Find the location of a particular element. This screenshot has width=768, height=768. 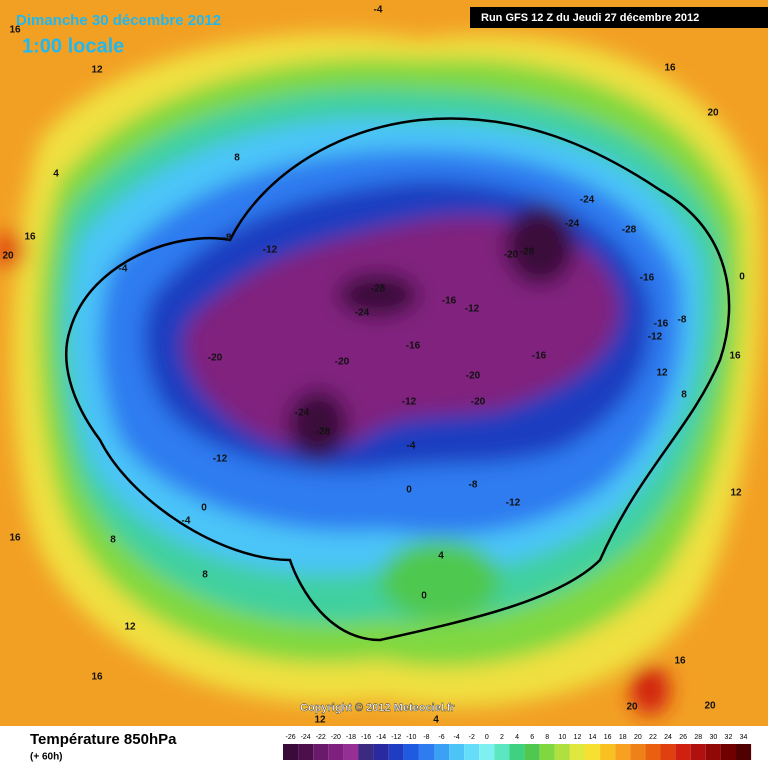

colorbar-label: -26 is located at coordinates (290, 737).